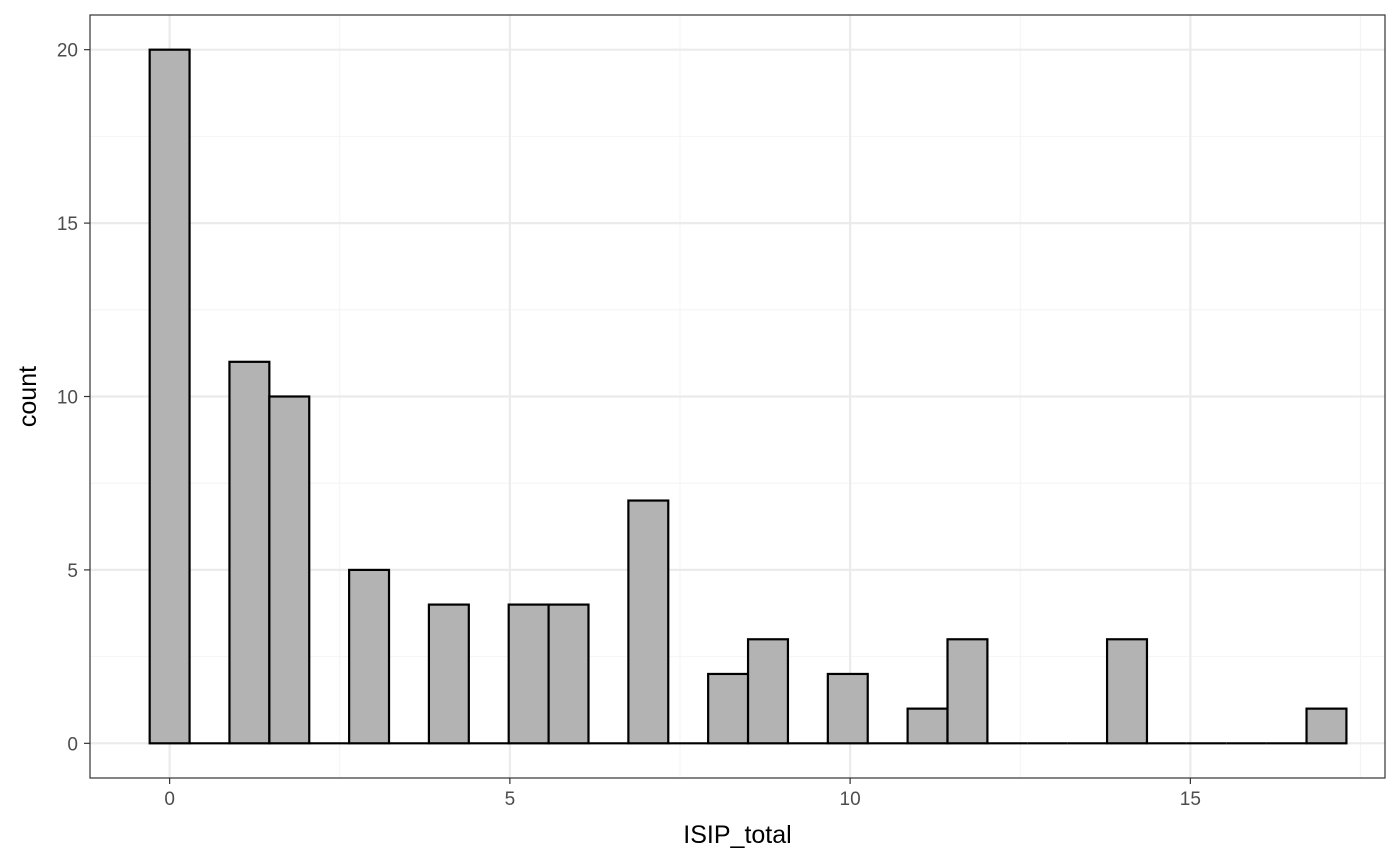  I want to click on x-axis: 0 5 10 15, so click(682, 794).